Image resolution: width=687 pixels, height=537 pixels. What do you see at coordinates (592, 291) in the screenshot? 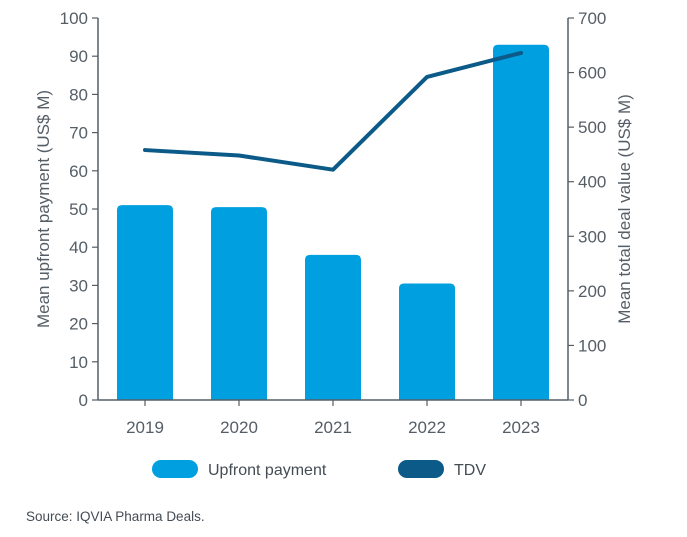
I see `right-tick-label: 200` at bounding box center [592, 291].